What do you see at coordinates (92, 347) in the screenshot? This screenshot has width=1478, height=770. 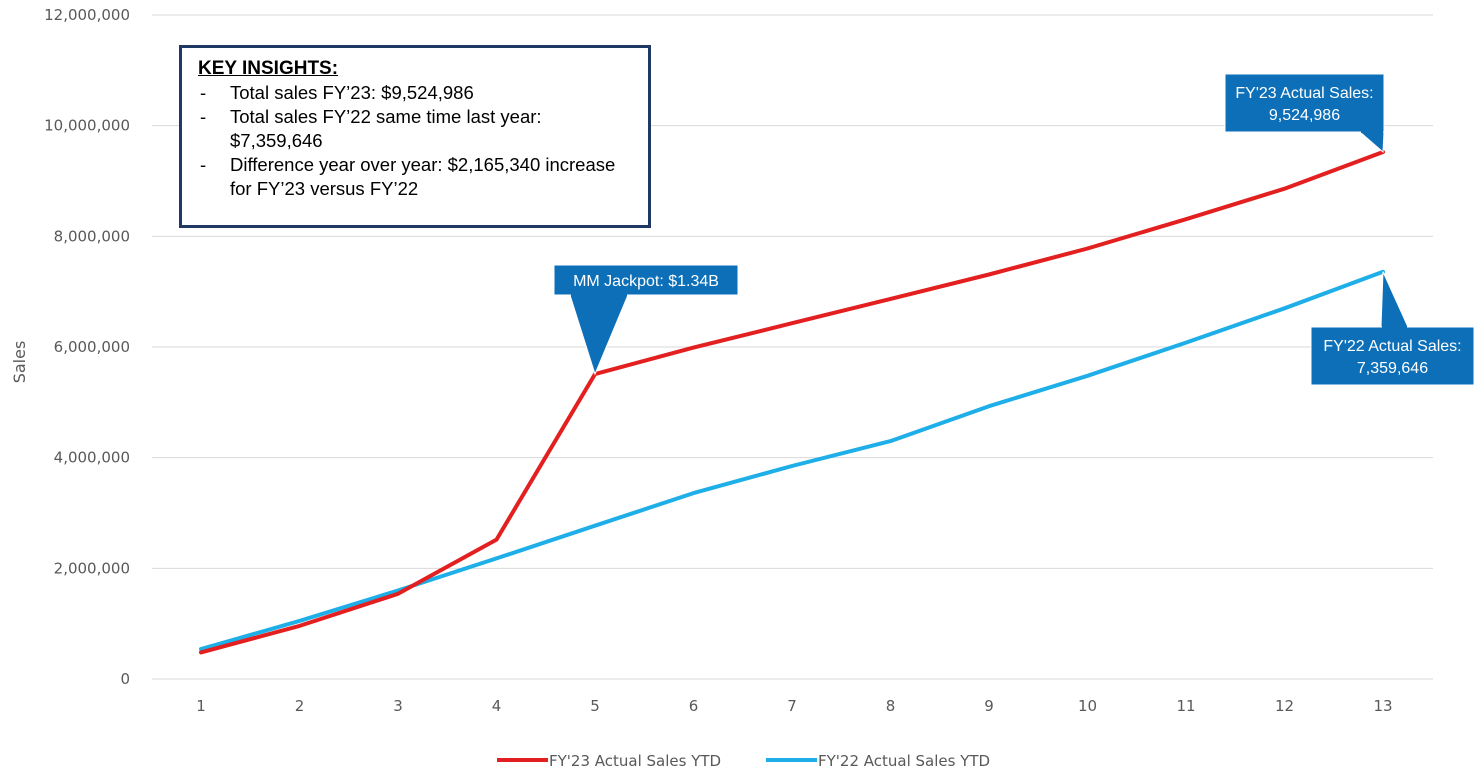 I see `y-tick-label: 6,000,000` at bounding box center [92, 347].